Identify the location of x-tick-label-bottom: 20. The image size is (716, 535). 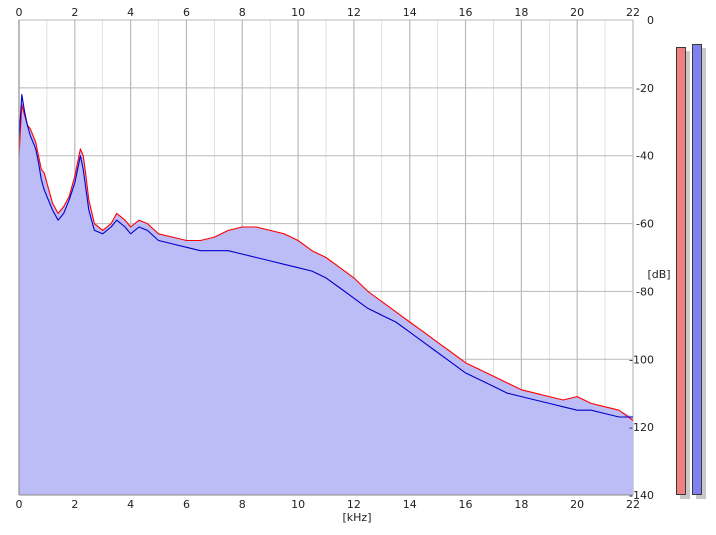
(577, 504).